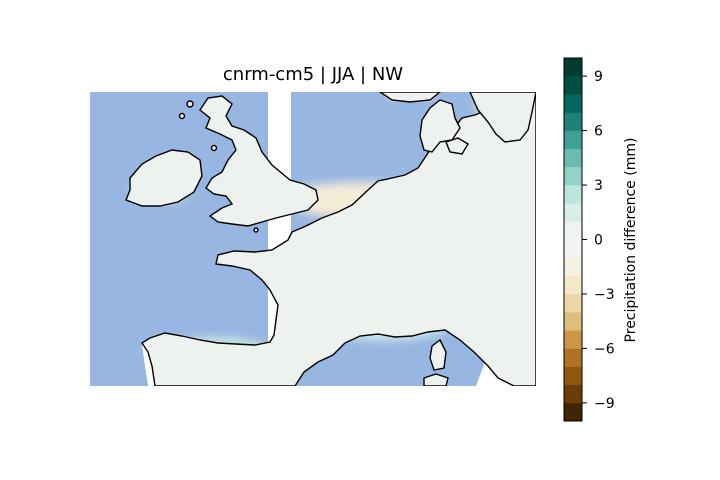 This screenshot has width=720, height=480. Describe the element at coordinates (598, 241) in the screenshot. I see `colorbar-tick-label: 0` at that location.